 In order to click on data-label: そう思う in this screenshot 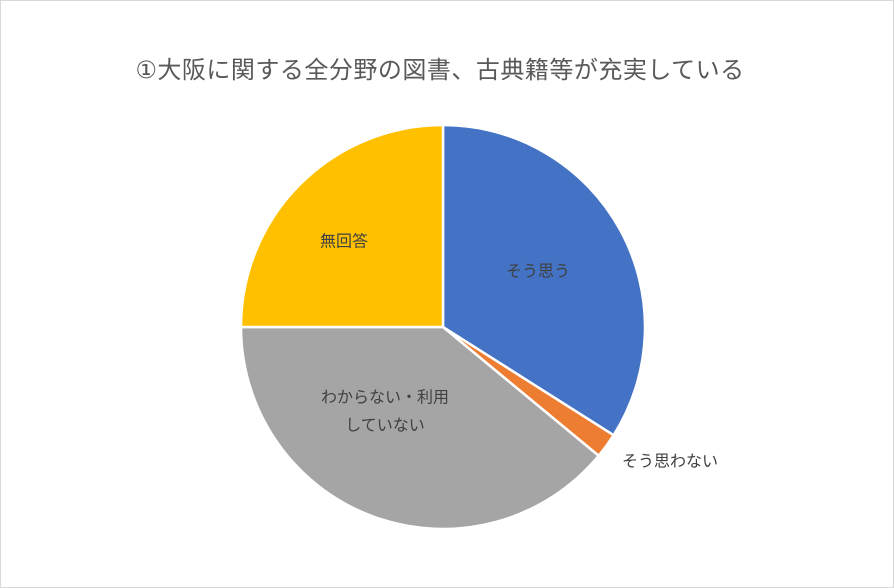, I will do `click(538, 271)`.